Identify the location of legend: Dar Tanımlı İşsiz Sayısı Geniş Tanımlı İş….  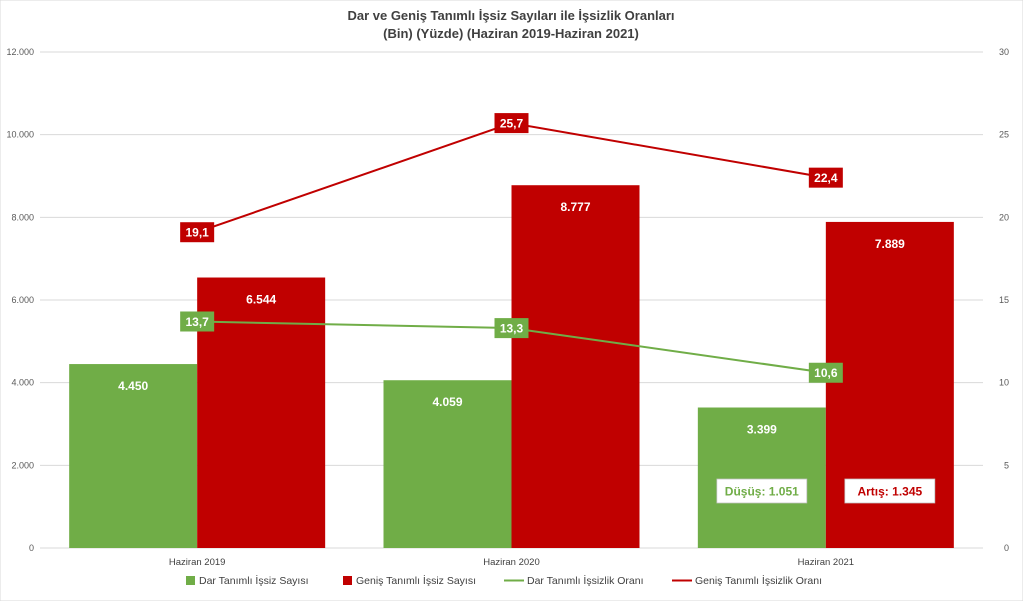
(504, 580).